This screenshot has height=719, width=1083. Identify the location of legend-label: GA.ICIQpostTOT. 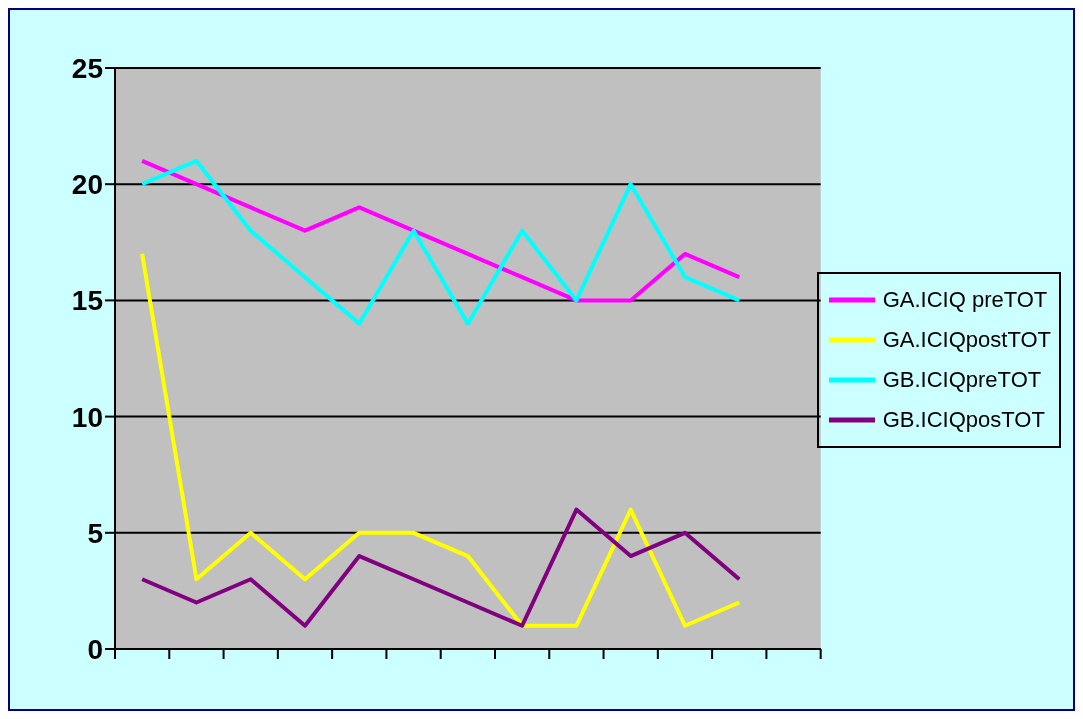
(966, 339).